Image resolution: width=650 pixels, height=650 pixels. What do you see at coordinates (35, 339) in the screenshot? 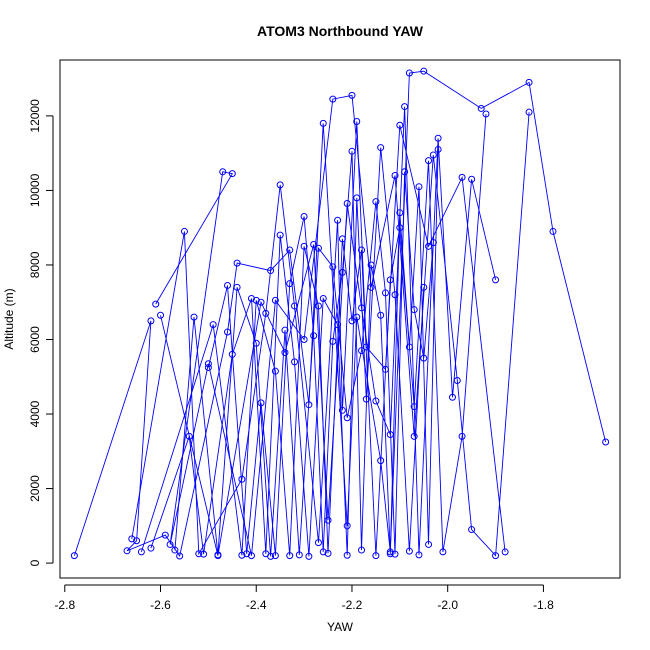
I see `y-tick-label: 6000` at bounding box center [35, 339].